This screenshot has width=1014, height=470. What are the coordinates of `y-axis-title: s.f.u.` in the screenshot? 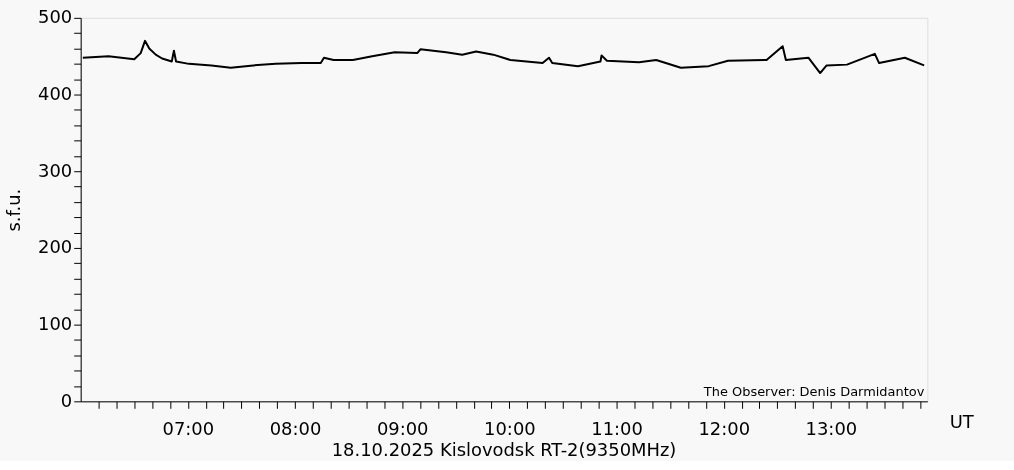 It's located at (14, 210).